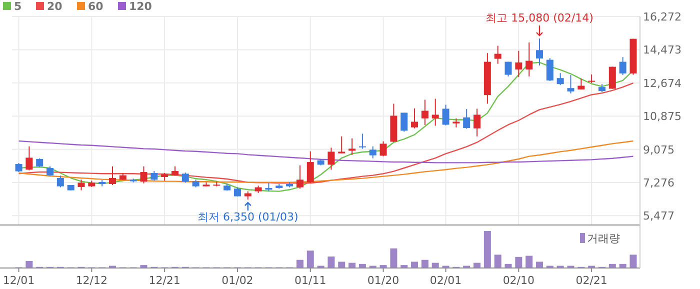  Describe the element at coordinates (18, 6) in the screenshot. I see `legend-label: 5` at that location.